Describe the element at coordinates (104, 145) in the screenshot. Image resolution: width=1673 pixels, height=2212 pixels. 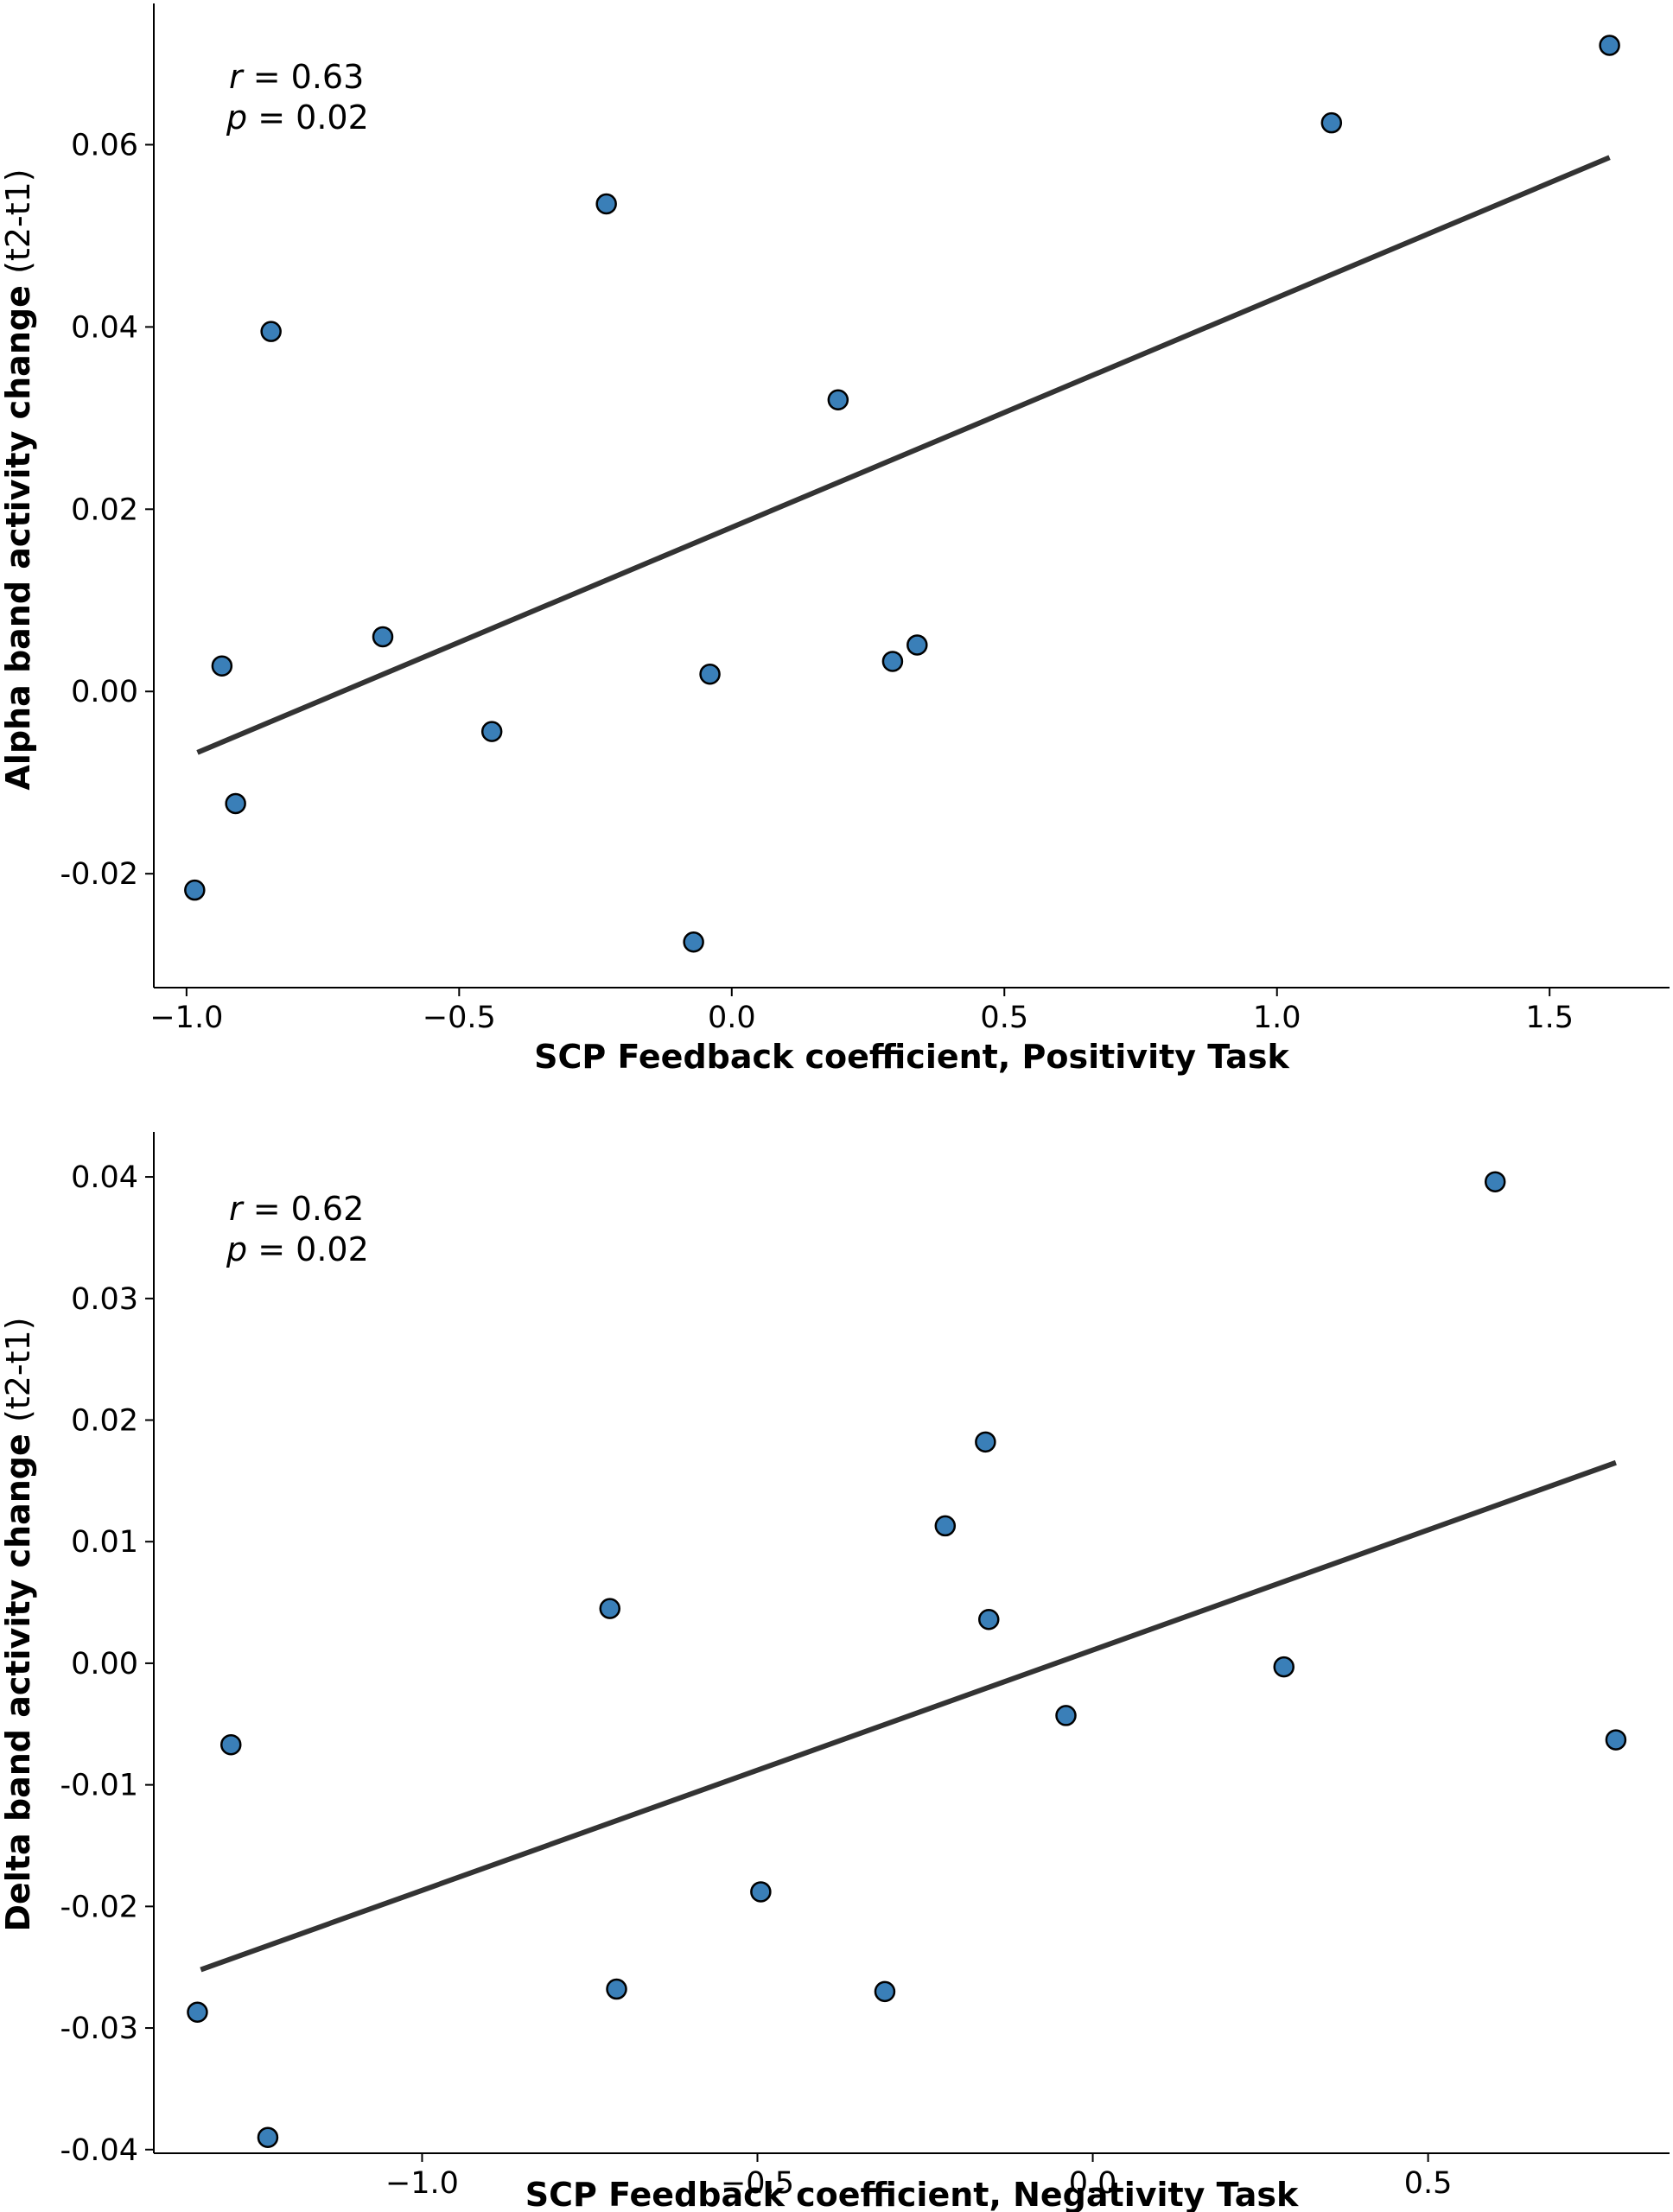
I see `y-tick-label: 0.06` at that location.